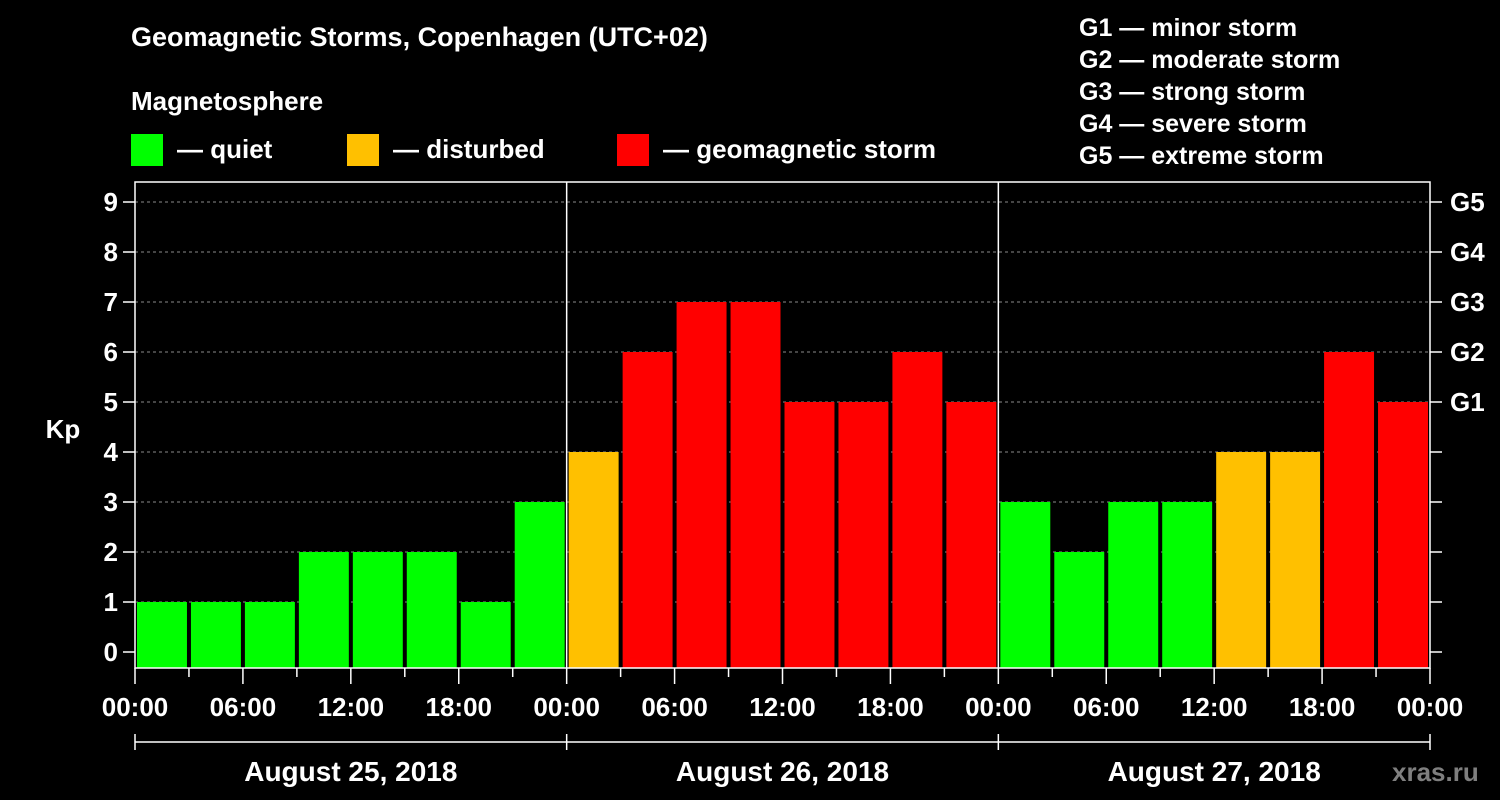  I want to click on g-legend-g1: G1 — minor storm, so click(1188, 28).